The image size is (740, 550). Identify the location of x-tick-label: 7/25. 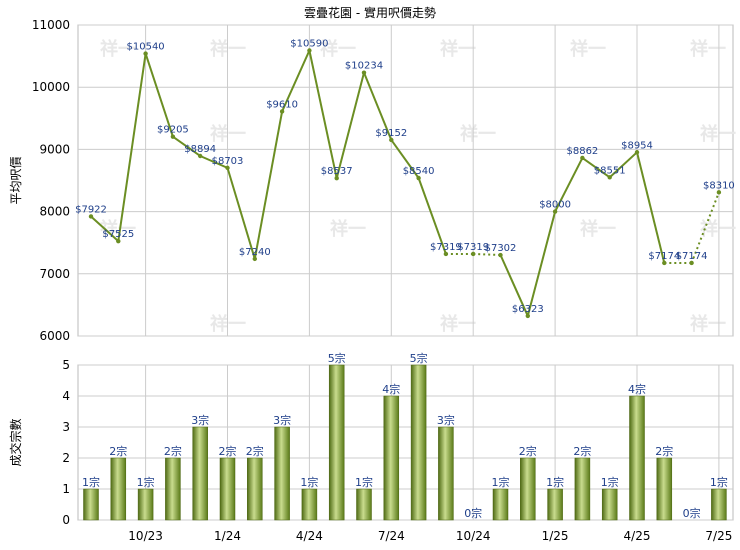
(718, 536).